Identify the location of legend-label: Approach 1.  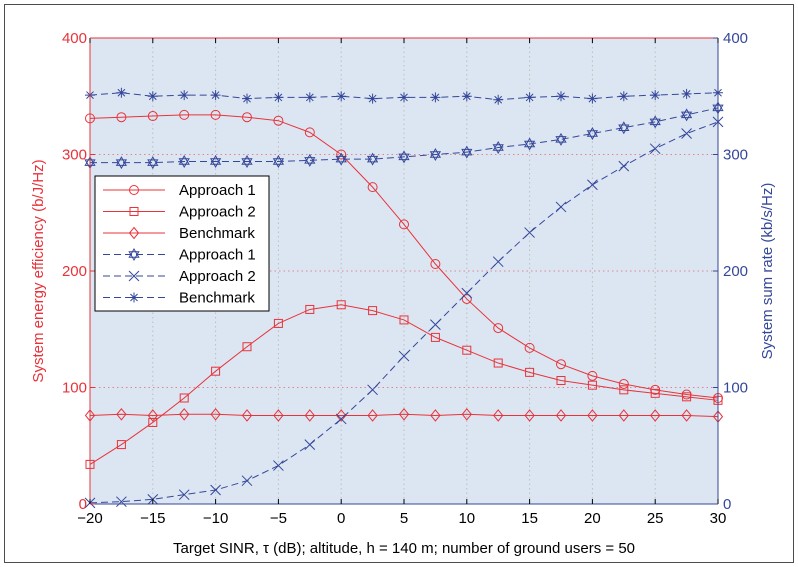
(217, 190).